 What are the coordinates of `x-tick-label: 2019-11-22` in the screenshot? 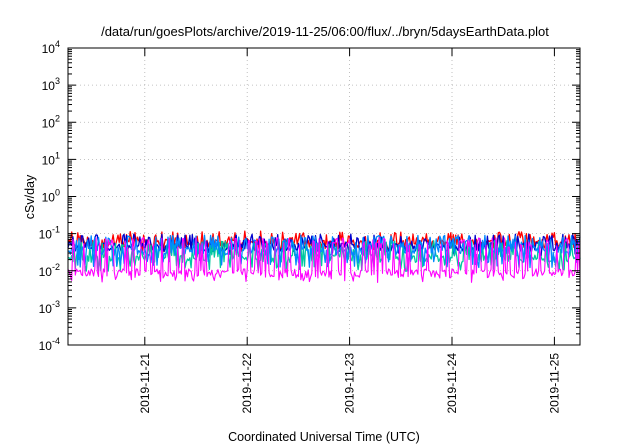 It's located at (247, 383).